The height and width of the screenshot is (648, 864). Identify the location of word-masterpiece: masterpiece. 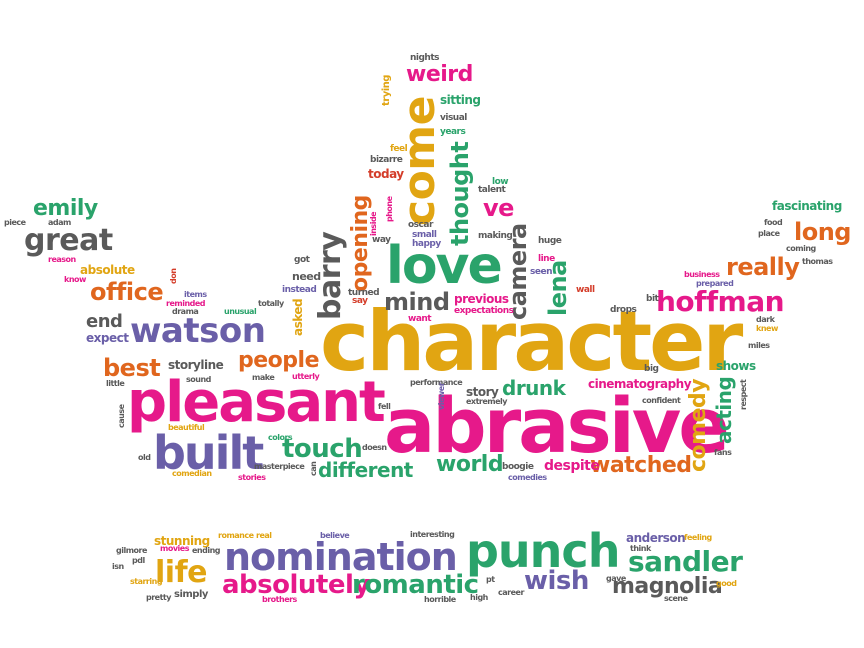
(279, 466).